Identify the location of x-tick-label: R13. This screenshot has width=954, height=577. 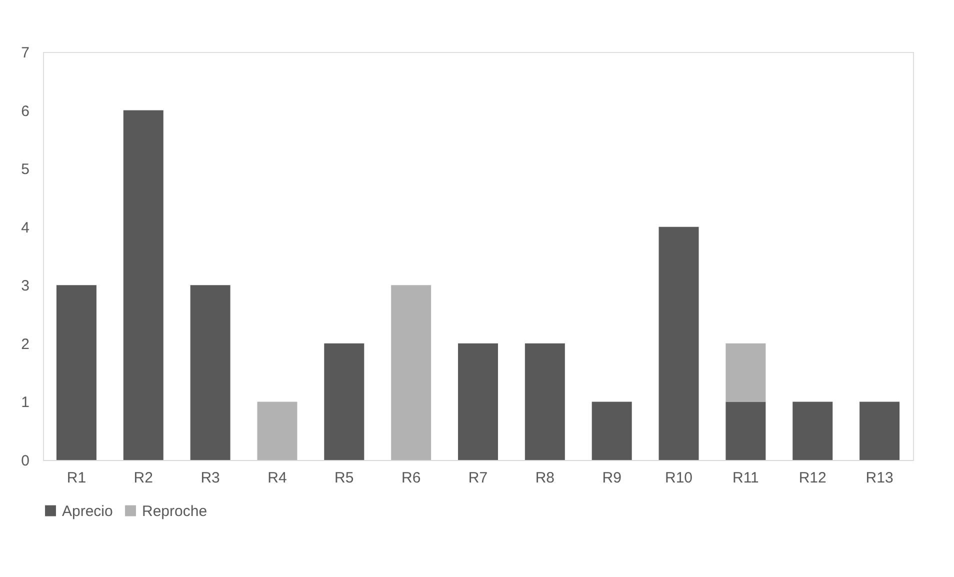
(880, 478).